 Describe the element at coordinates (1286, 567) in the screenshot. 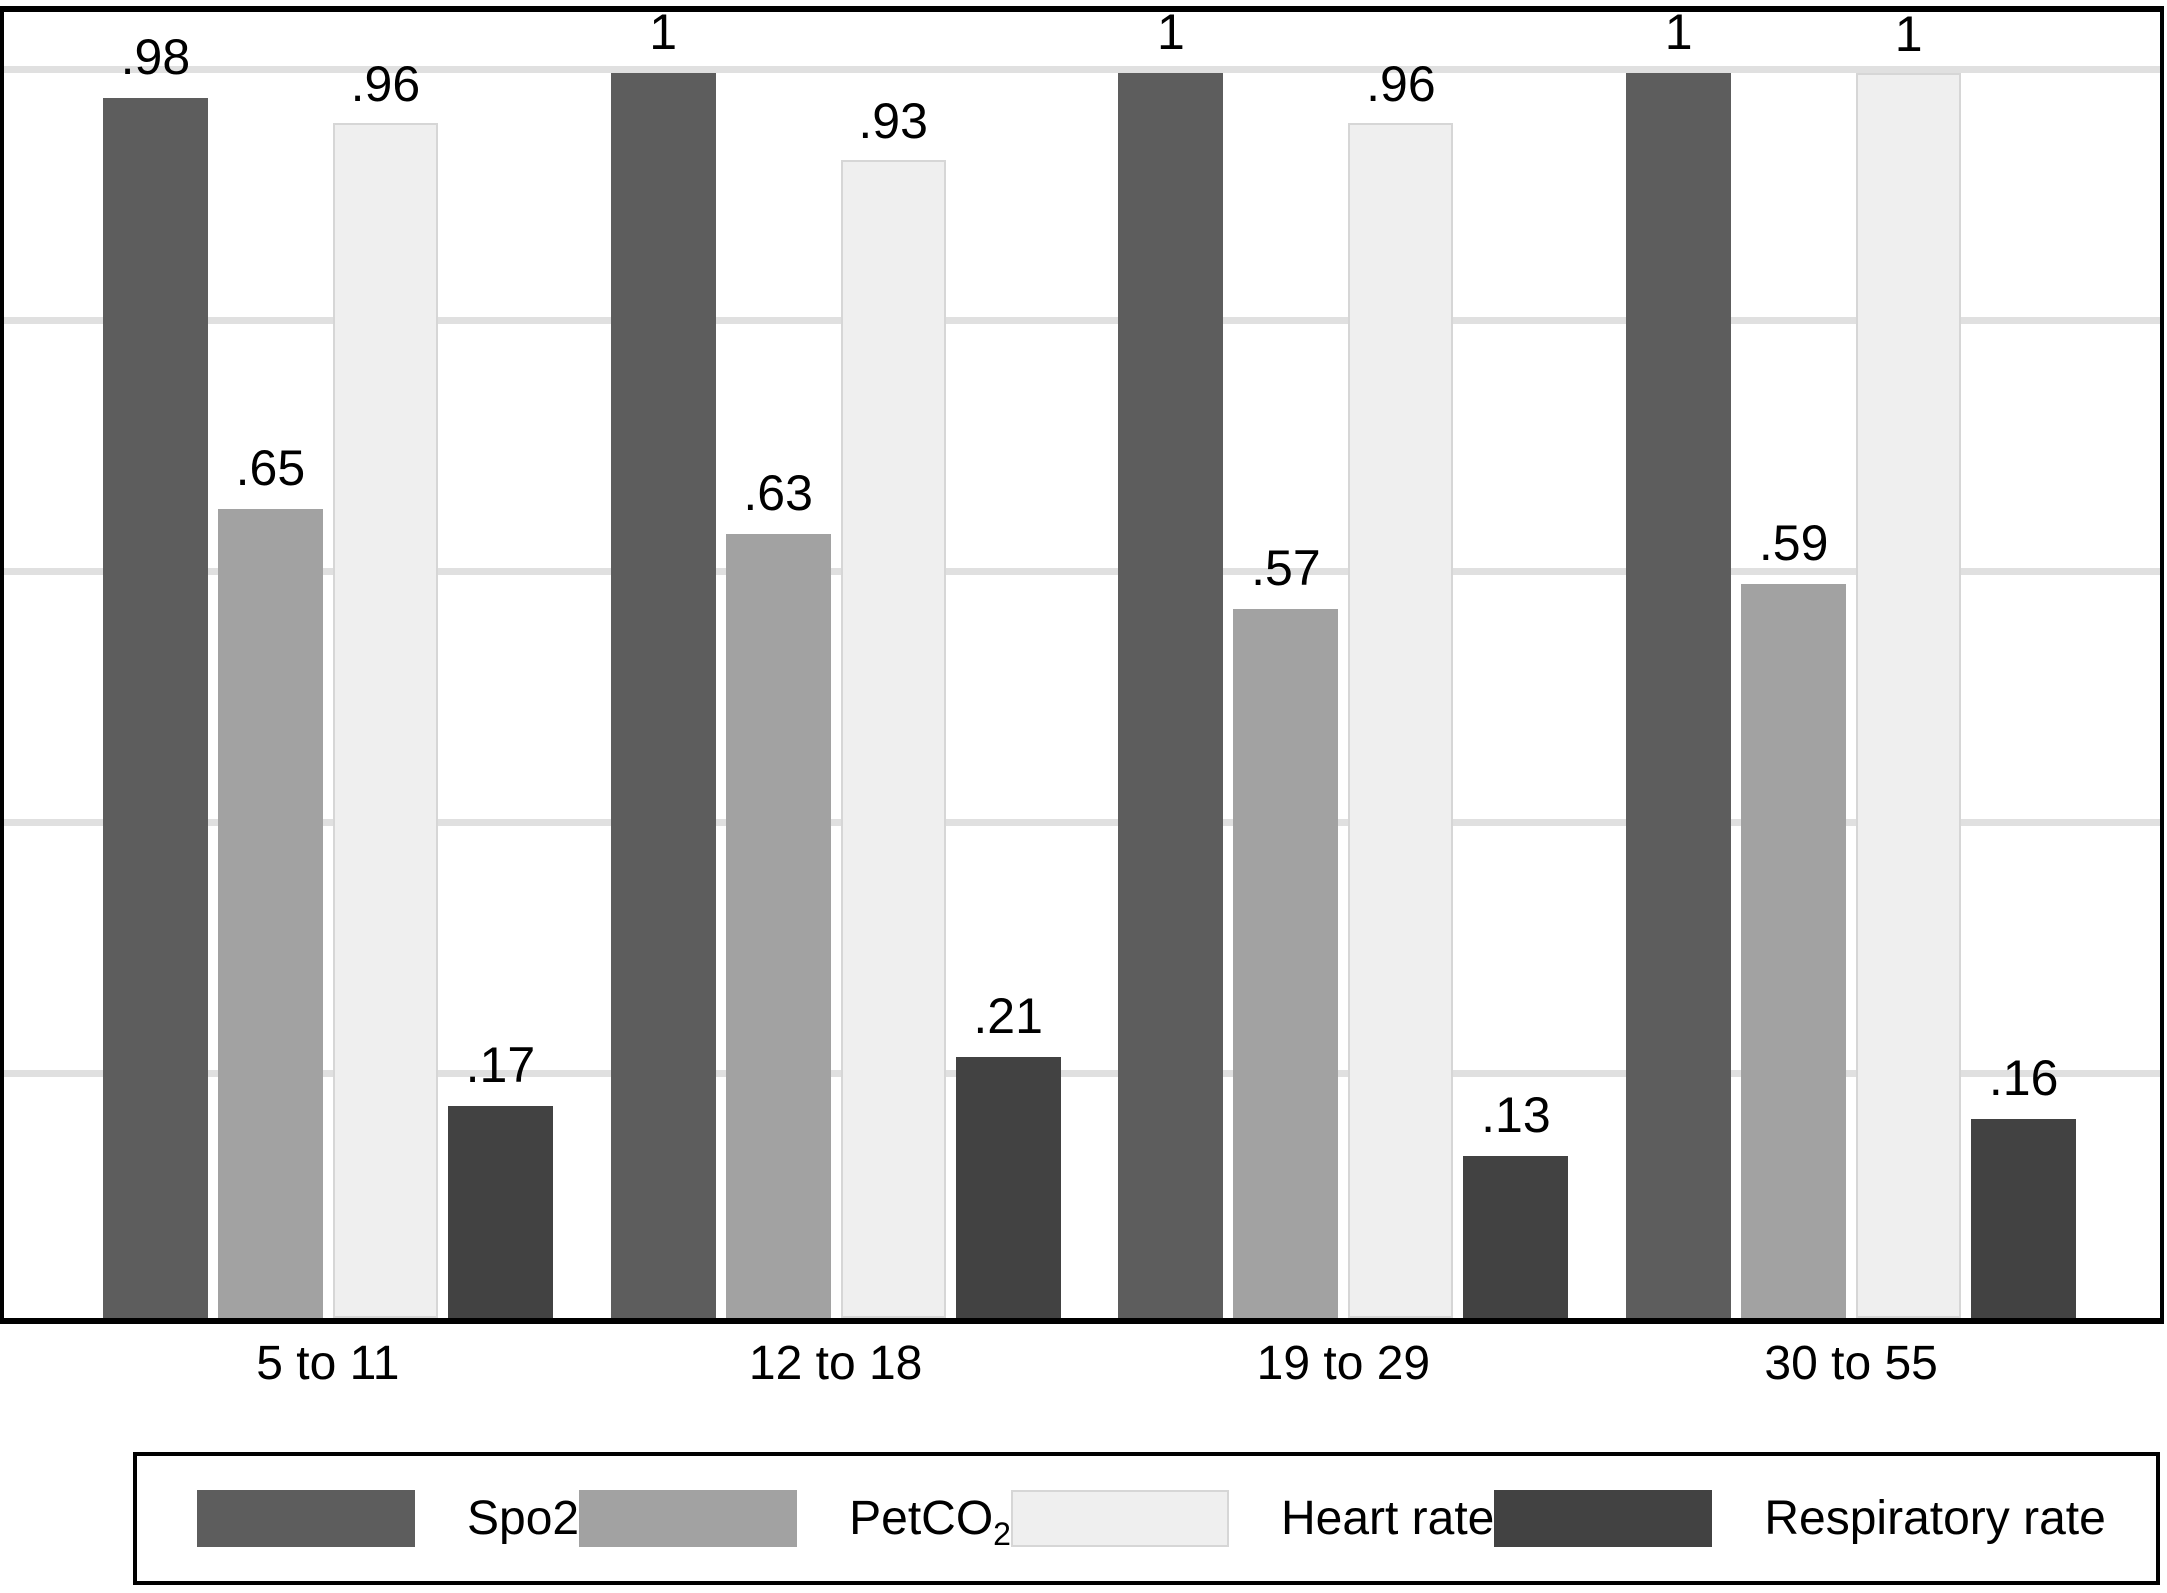

I see `bar-value-label: .57` at that location.